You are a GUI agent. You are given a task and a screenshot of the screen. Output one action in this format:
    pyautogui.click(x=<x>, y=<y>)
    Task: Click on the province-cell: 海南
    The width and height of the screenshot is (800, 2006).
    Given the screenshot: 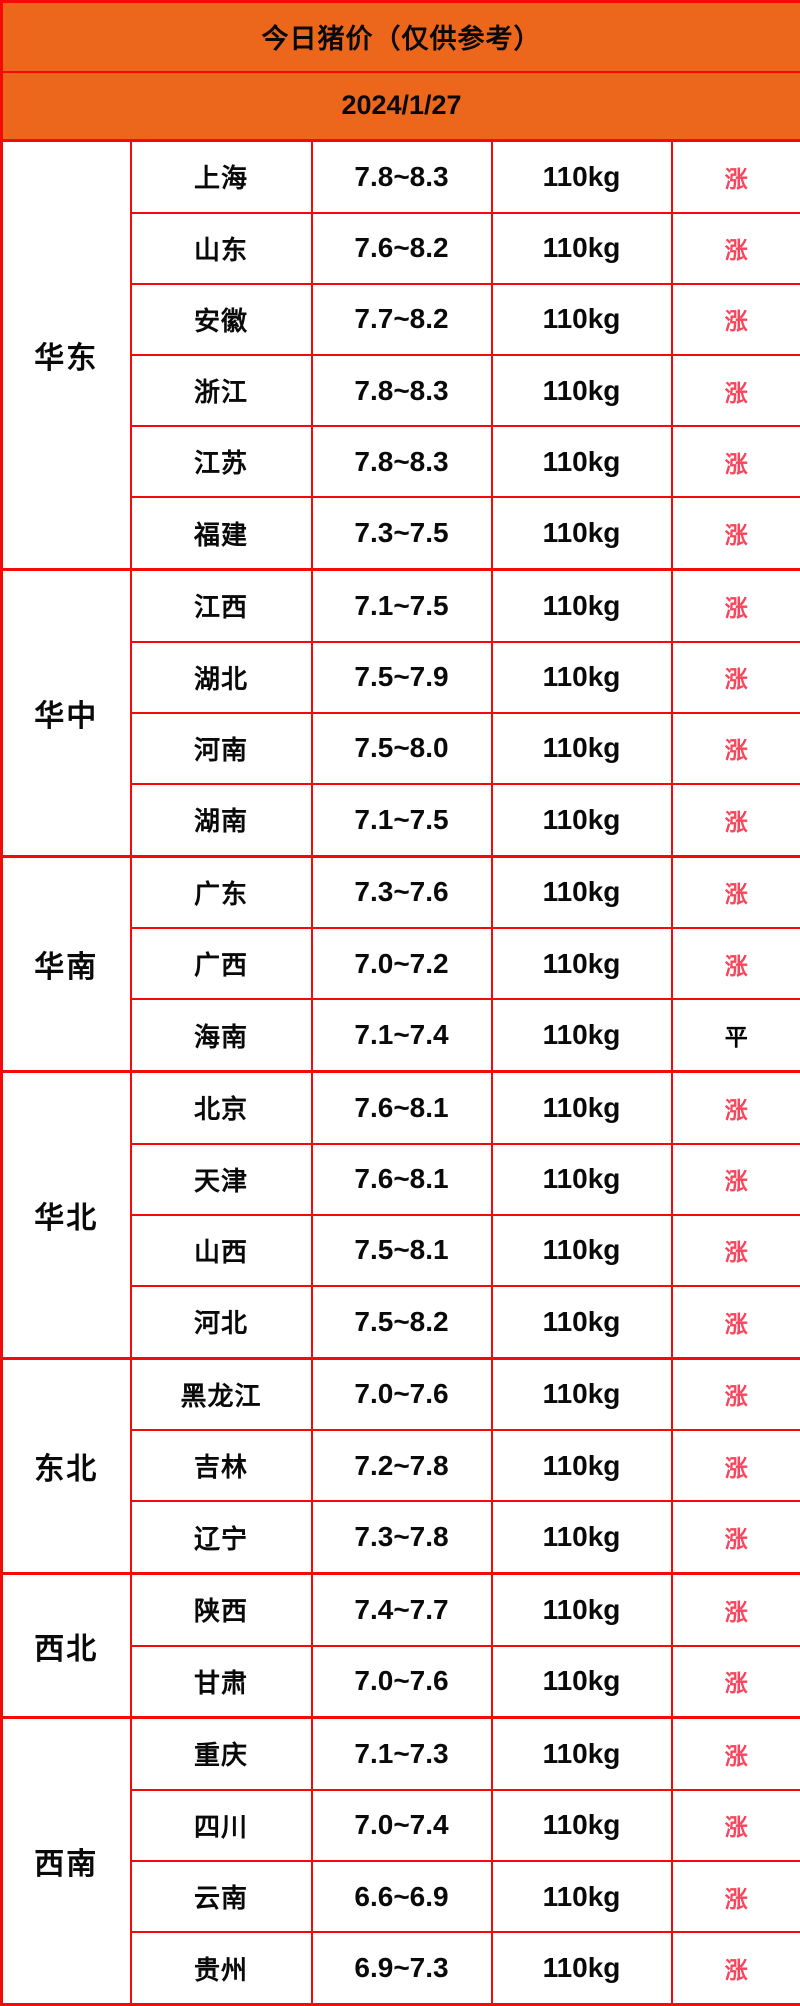 What is the action you would take?
    pyautogui.click(x=221, y=1035)
    